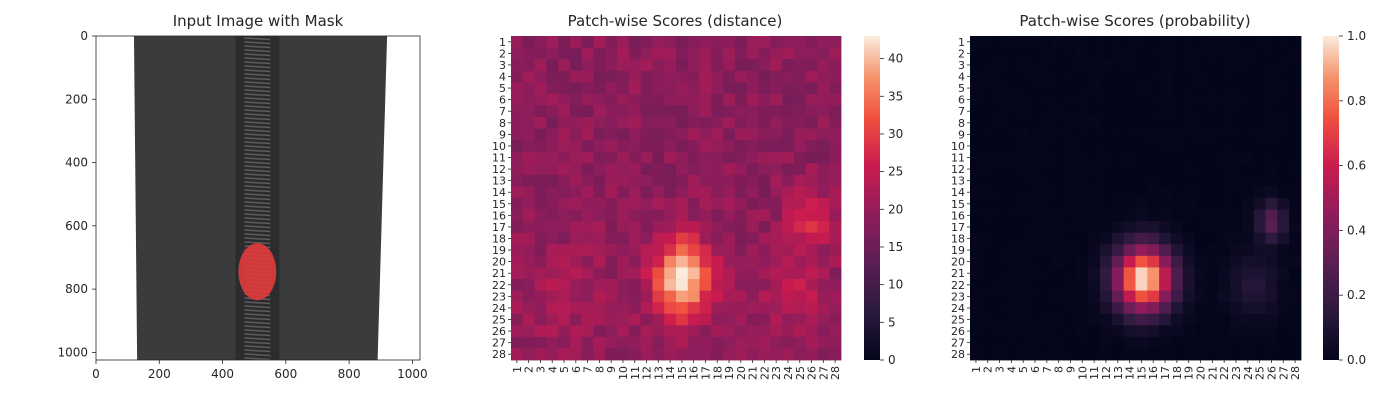 The image size is (1400, 400). Describe the element at coordinates (499, 262) in the screenshot. I see `row-tick-label: 20` at that location.